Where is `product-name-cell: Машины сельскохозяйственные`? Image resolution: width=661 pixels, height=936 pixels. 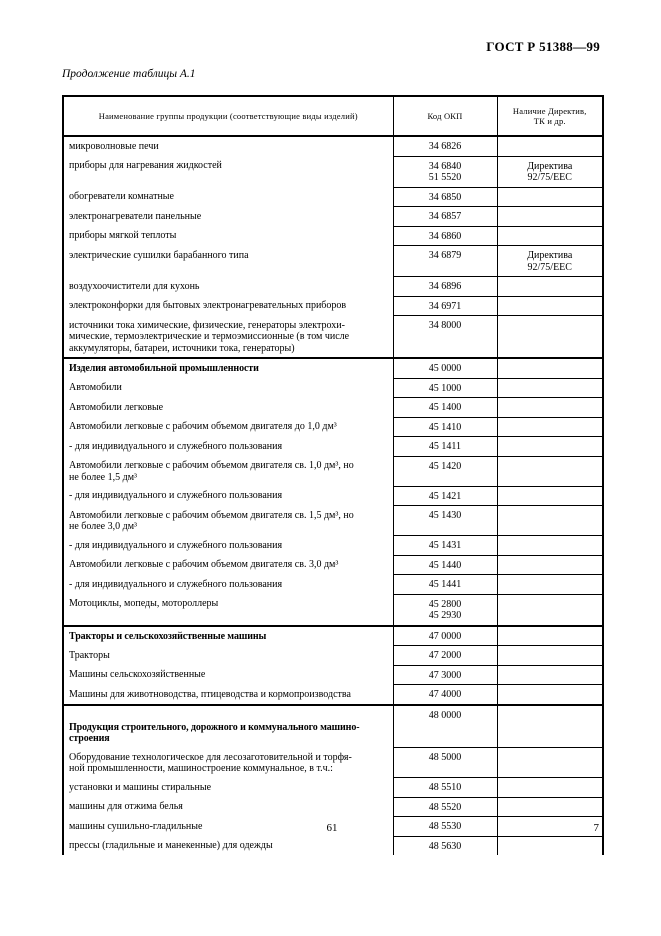 product-name-cell: Машины сельскохозяйственные is located at coordinates (228, 675).